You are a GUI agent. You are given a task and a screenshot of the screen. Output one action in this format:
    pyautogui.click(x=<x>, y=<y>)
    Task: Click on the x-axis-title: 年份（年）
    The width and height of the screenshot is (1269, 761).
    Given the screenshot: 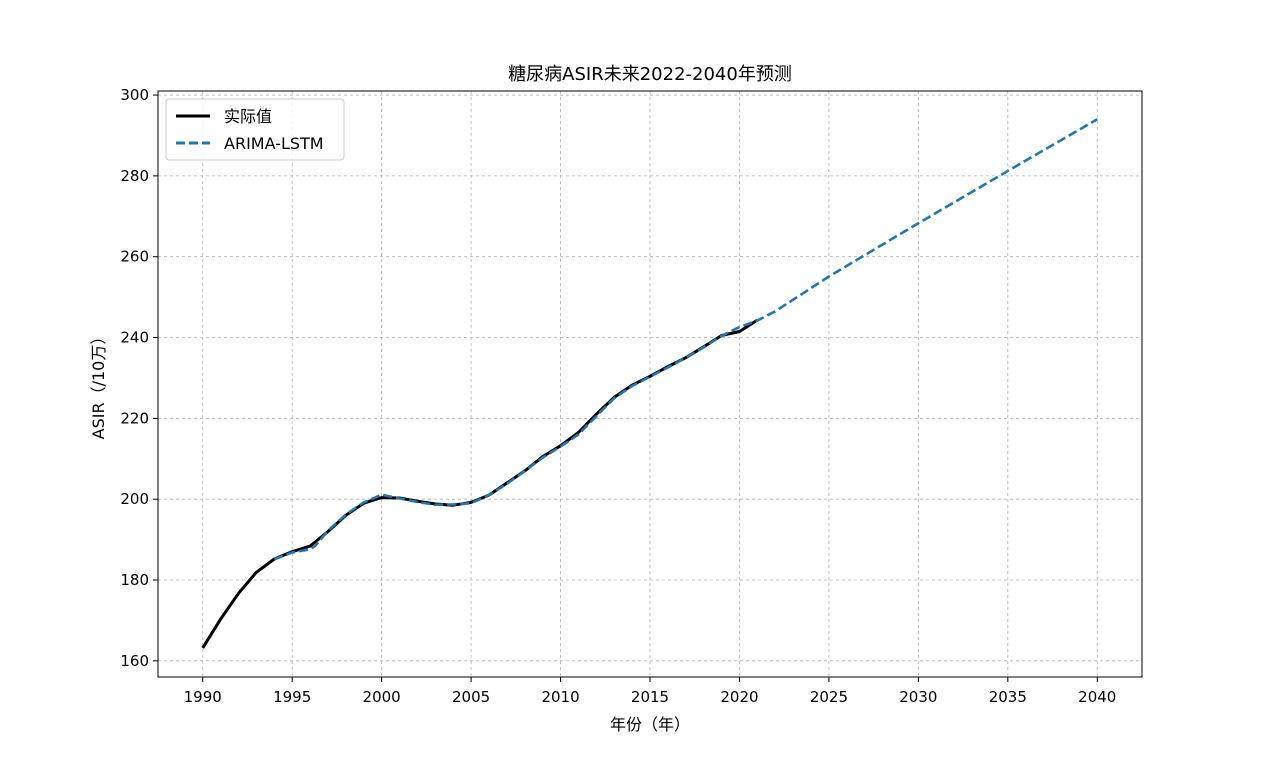 What is the action you would take?
    pyautogui.click(x=650, y=724)
    